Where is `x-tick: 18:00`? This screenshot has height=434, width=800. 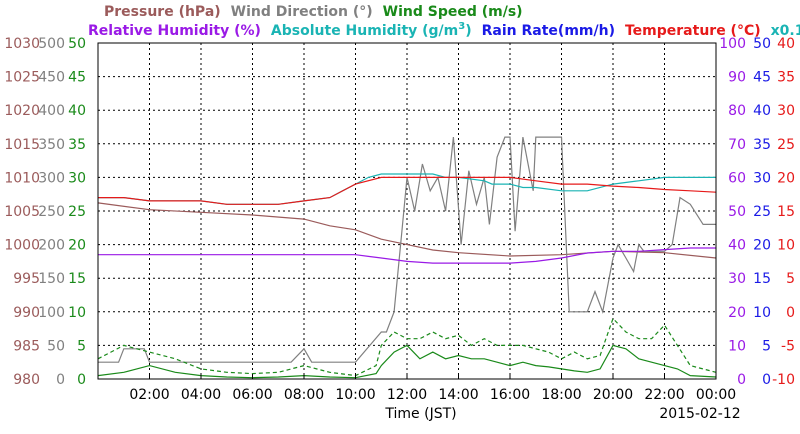
x-tick: 18:00 is located at coordinates (561, 395).